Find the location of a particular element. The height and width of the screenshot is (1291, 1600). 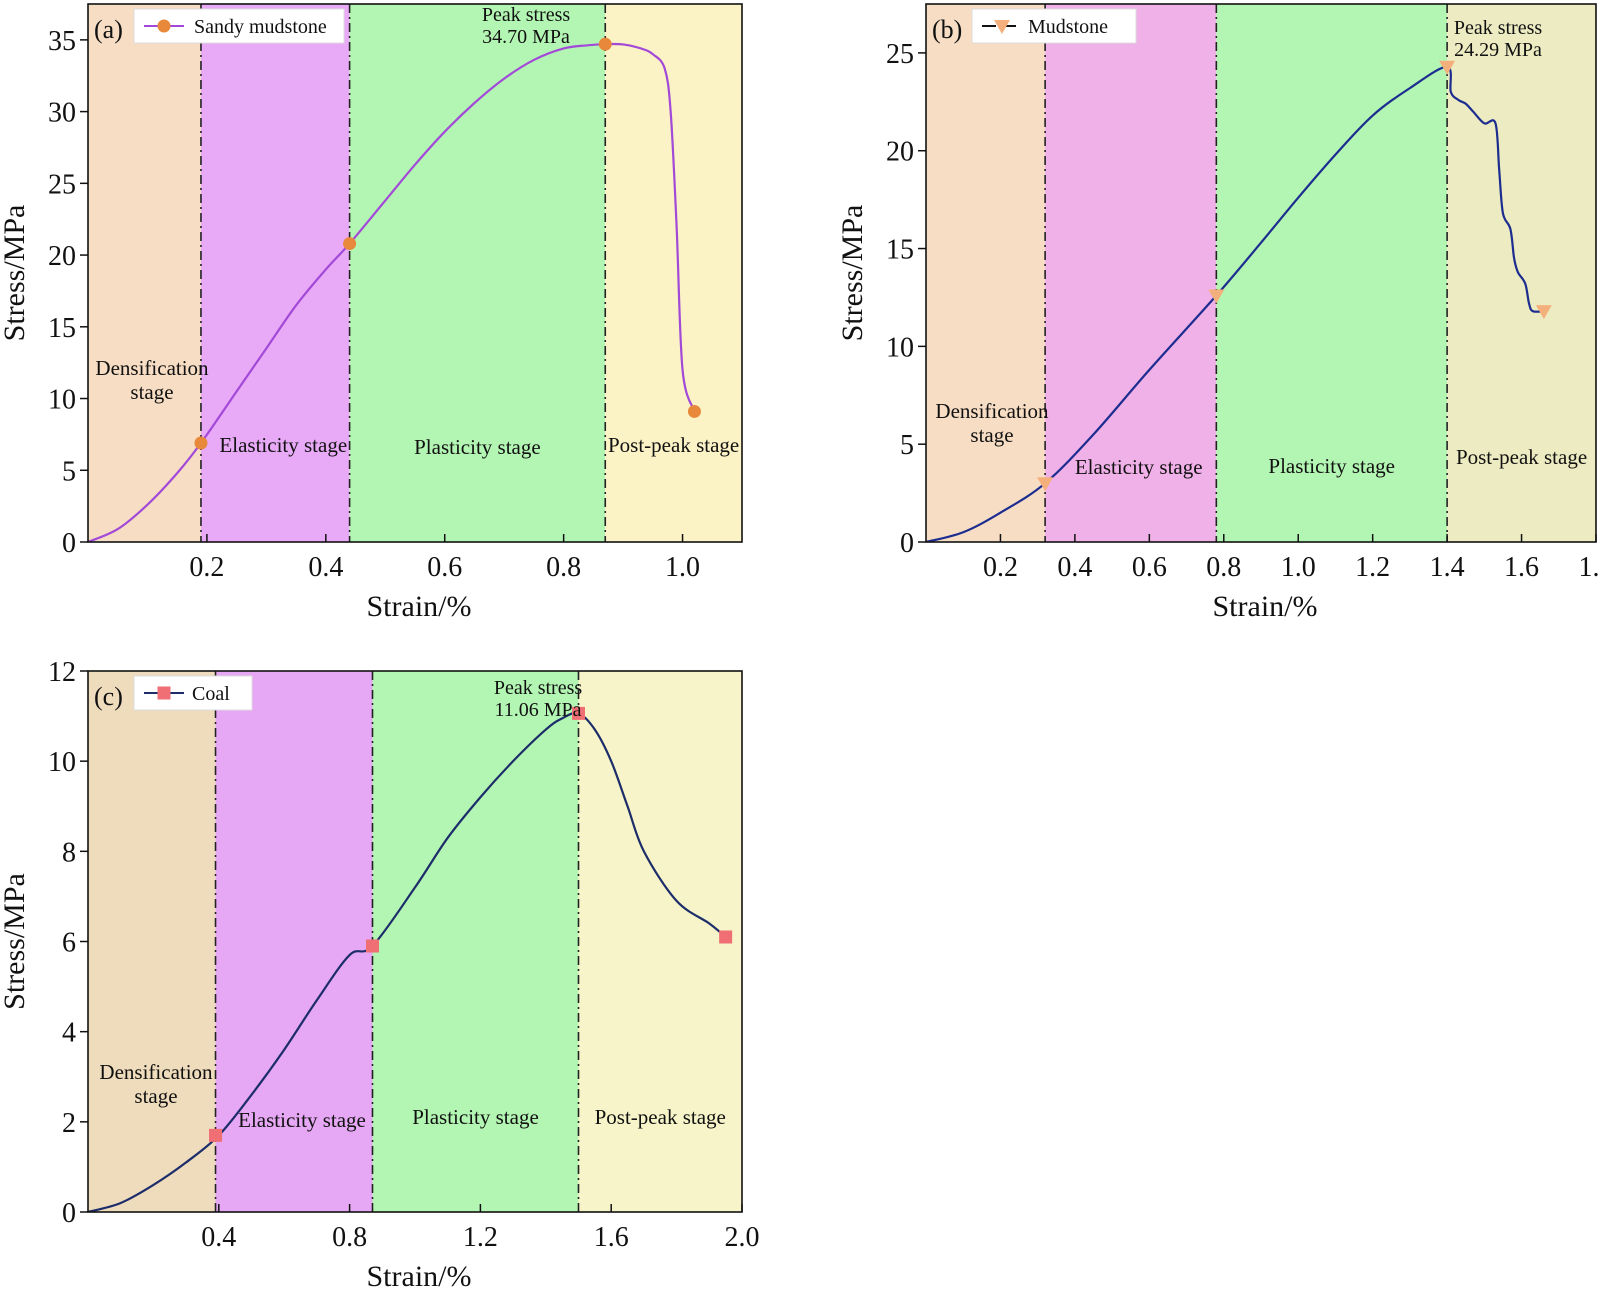

legend: Sandy mudstone is located at coordinates (239, 26).